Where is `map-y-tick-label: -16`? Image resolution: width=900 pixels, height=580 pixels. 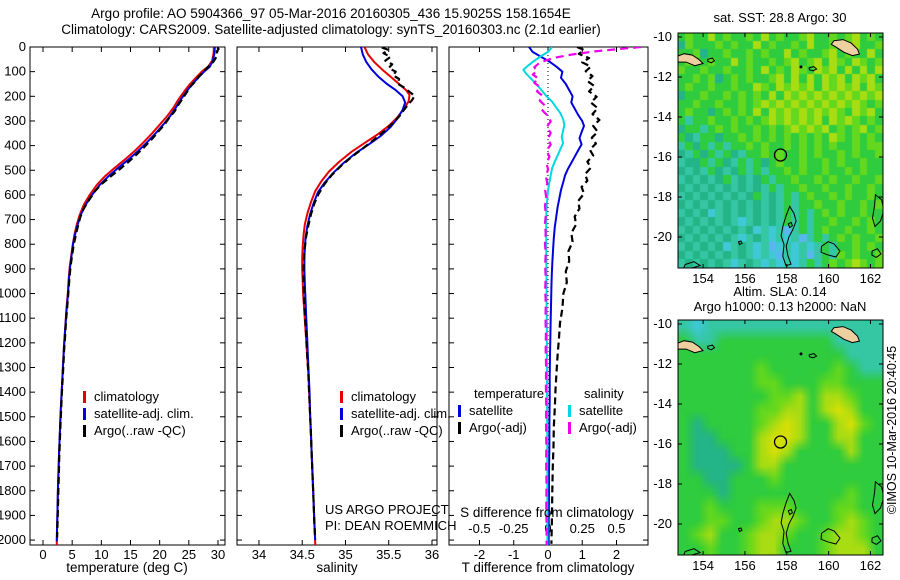 map-y-tick-label: -16 is located at coordinates (662, 156).